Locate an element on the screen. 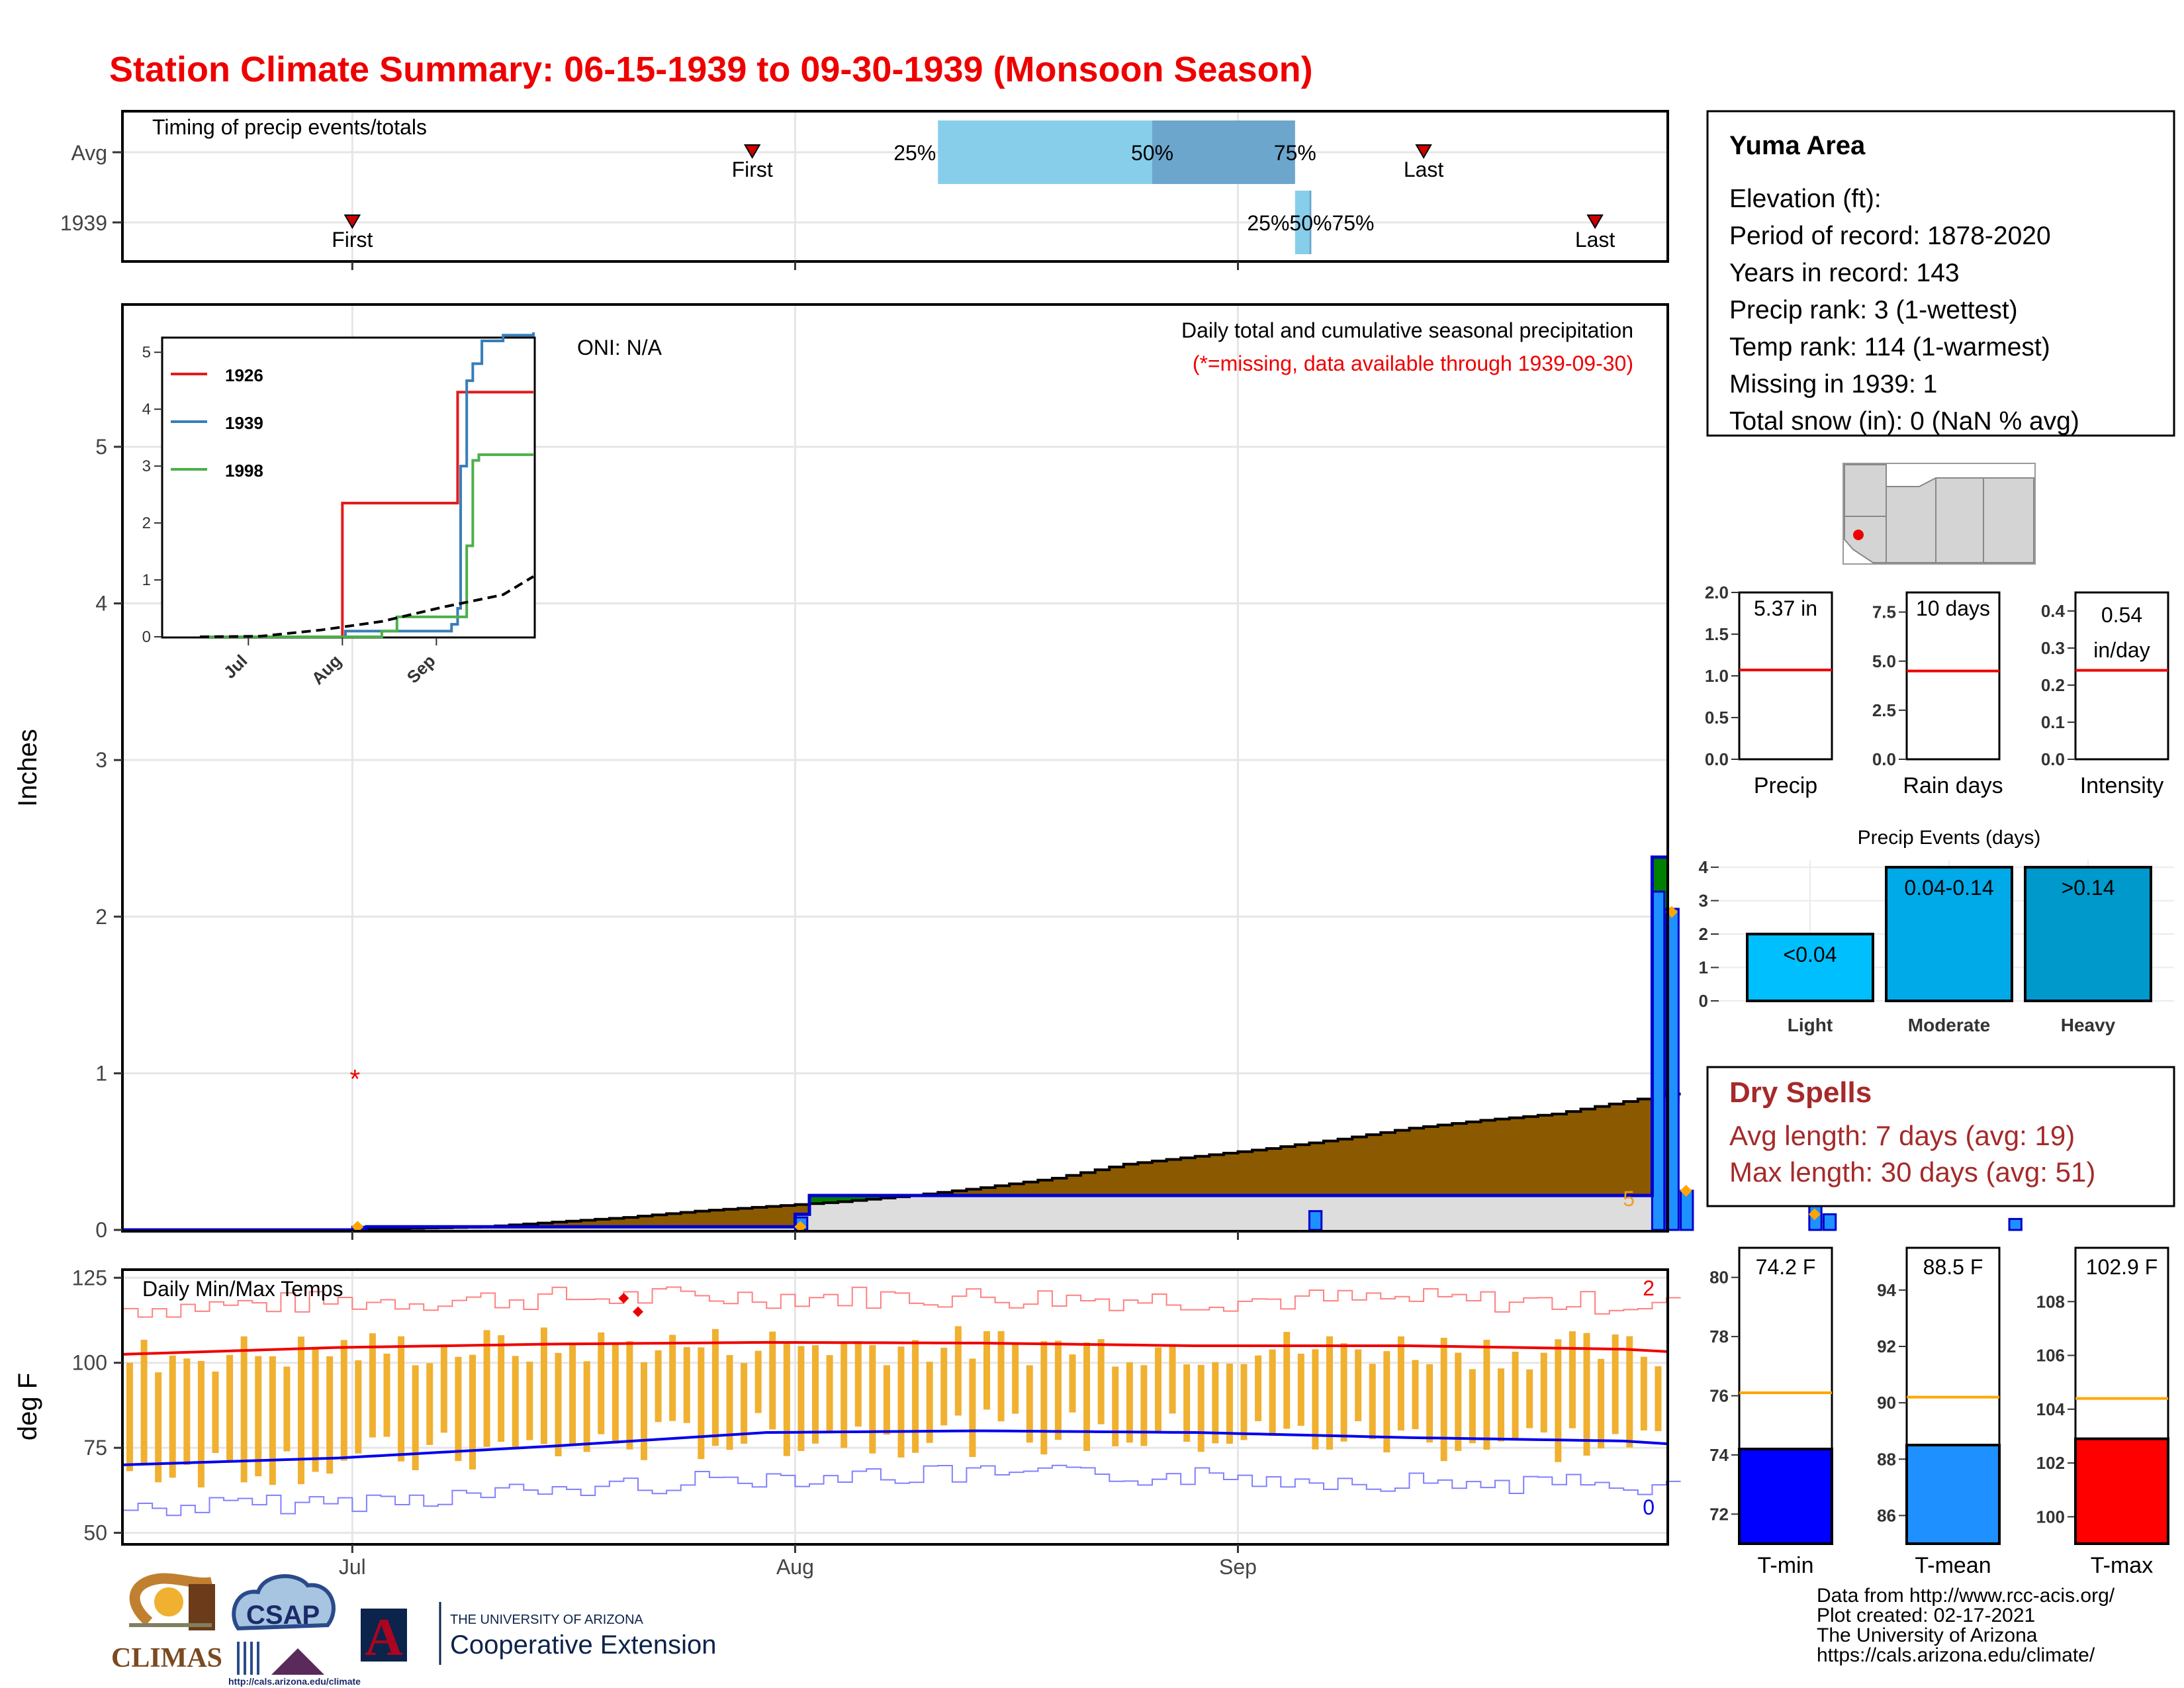  stat-category-label: Precip is located at coordinates (1786, 785).